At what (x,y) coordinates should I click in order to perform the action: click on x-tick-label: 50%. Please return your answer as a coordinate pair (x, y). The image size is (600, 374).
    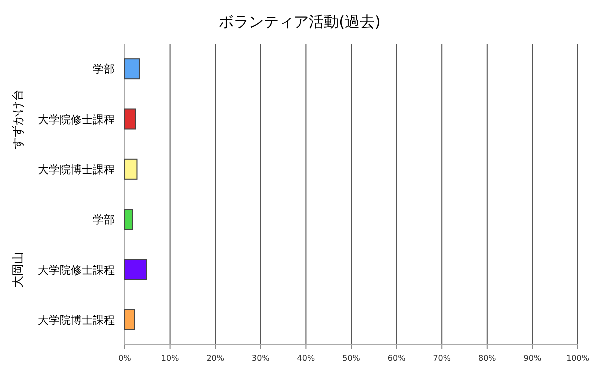
    Looking at the image, I should click on (351, 358).